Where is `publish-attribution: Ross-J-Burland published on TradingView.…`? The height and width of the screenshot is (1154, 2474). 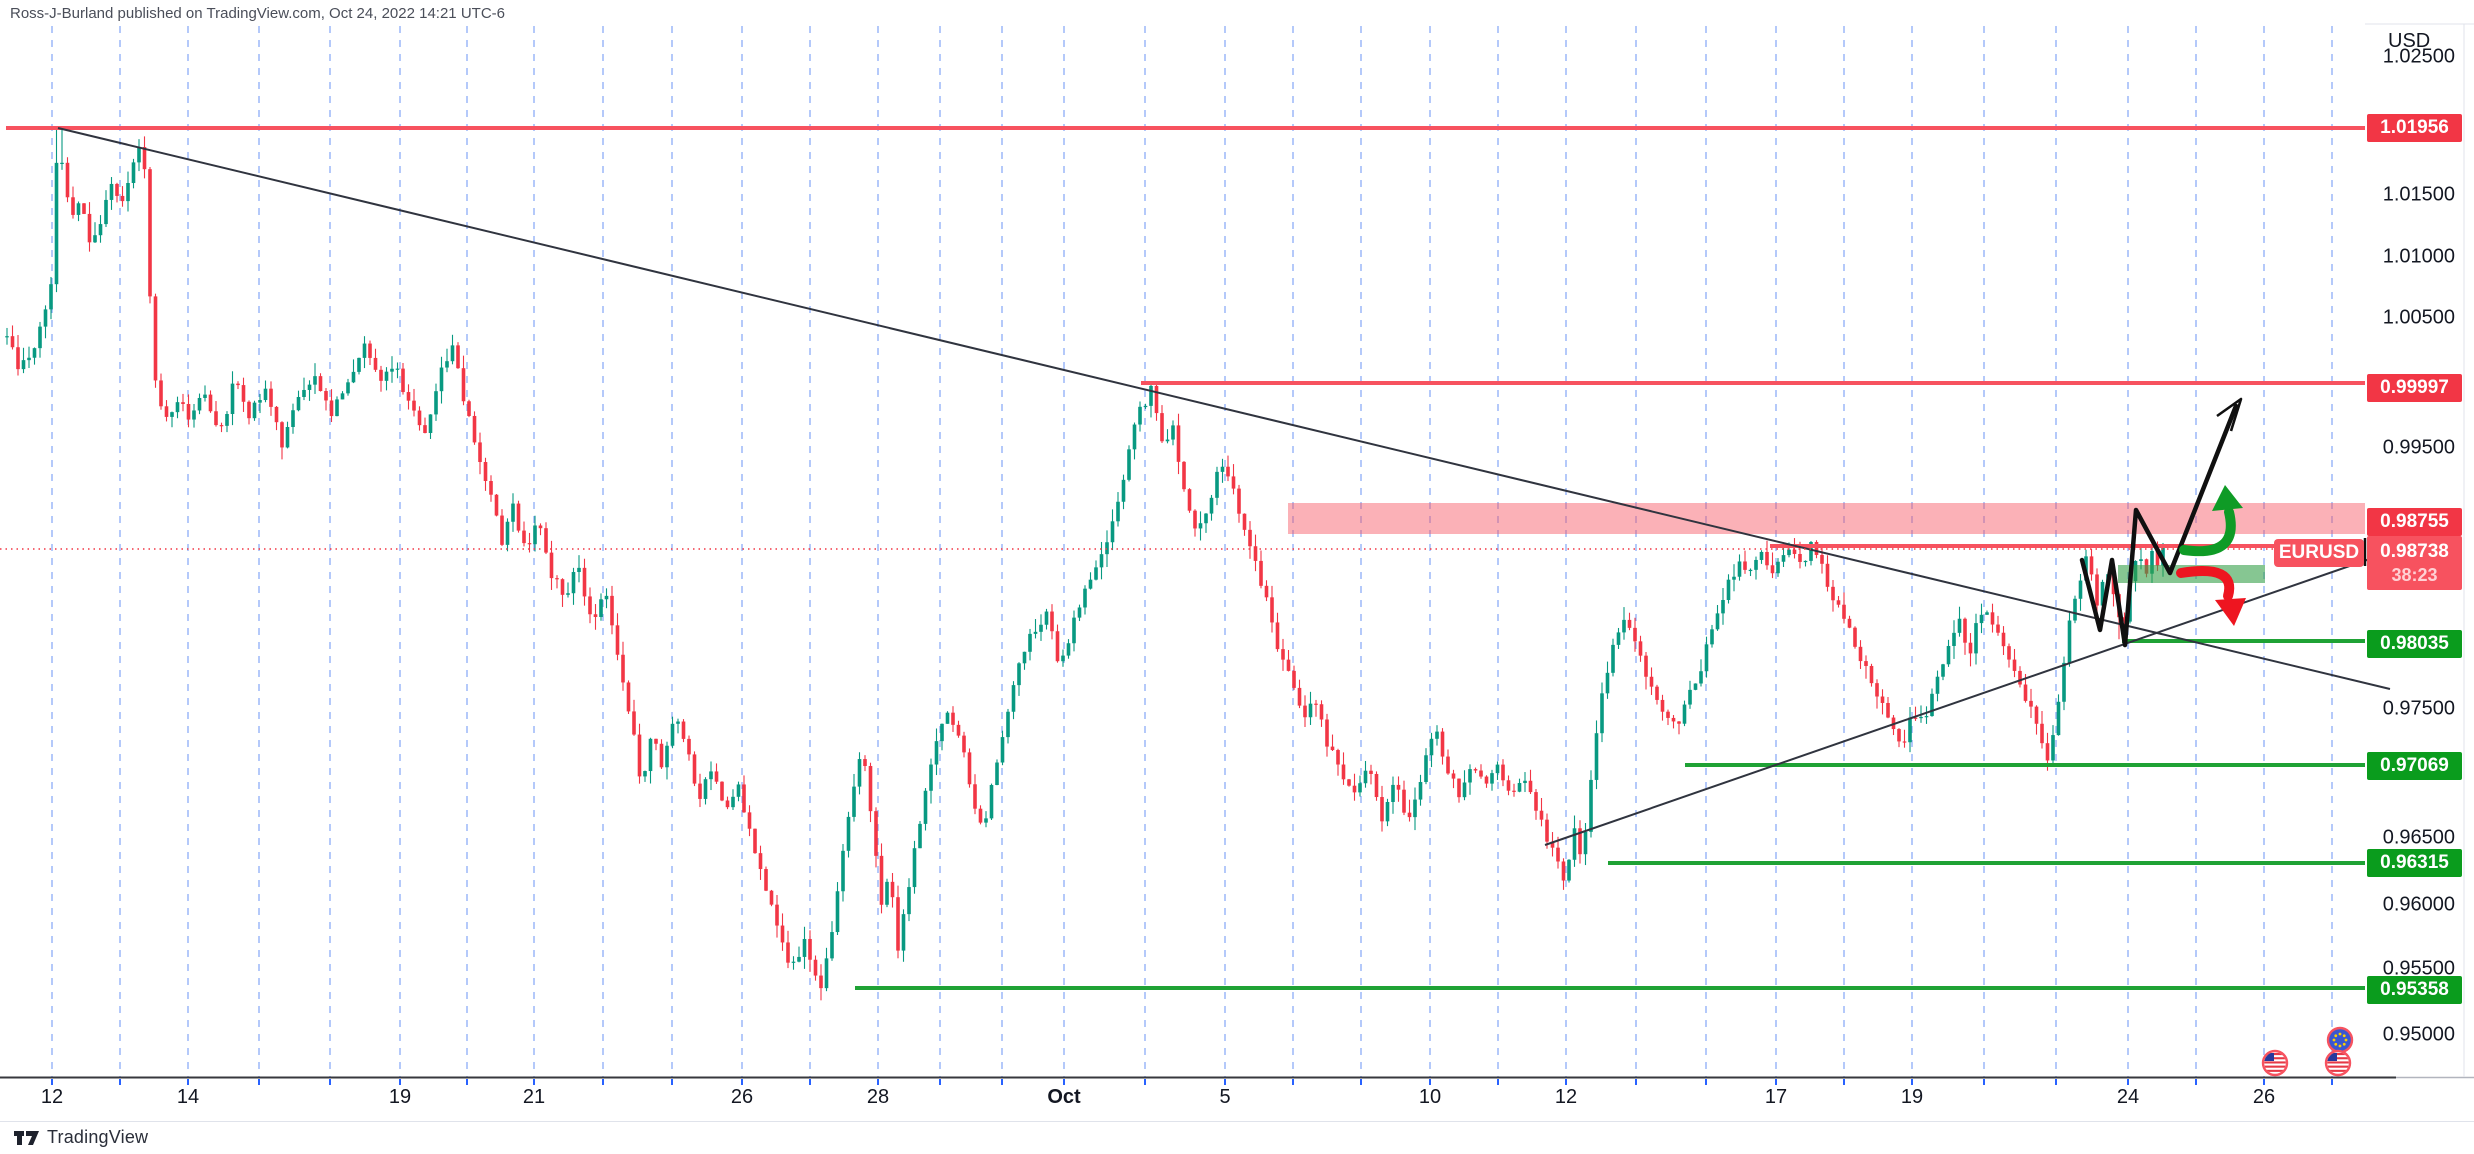
publish-attribution: Ross-J-Burland published on TradingView.… is located at coordinates (257, 13).